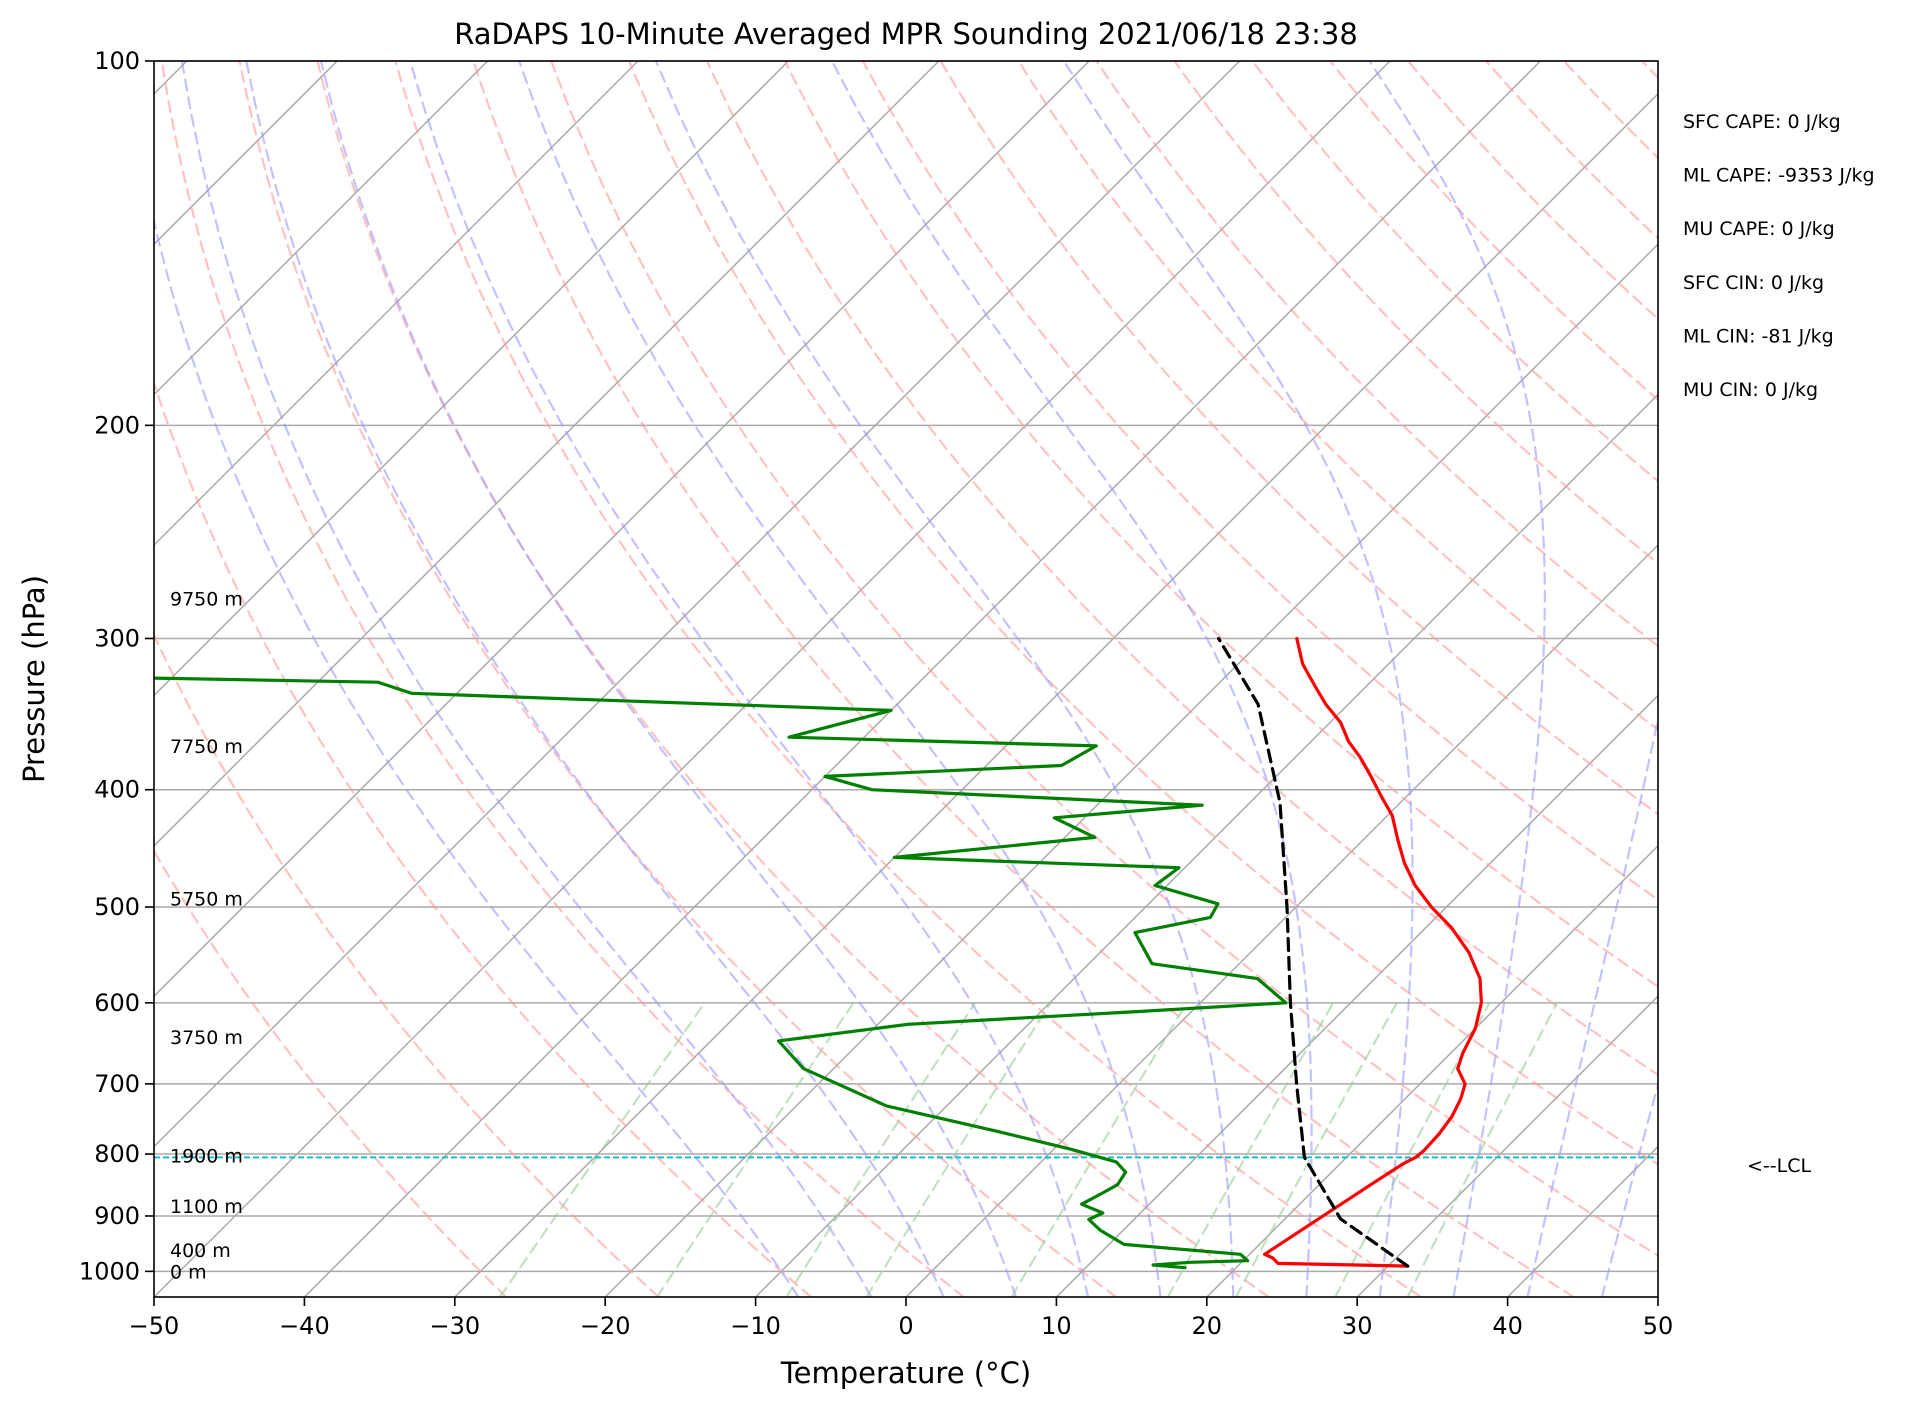  I want to click on stat-annotation: SFC CAPE: 0 J/kg, so click(1762, 122).